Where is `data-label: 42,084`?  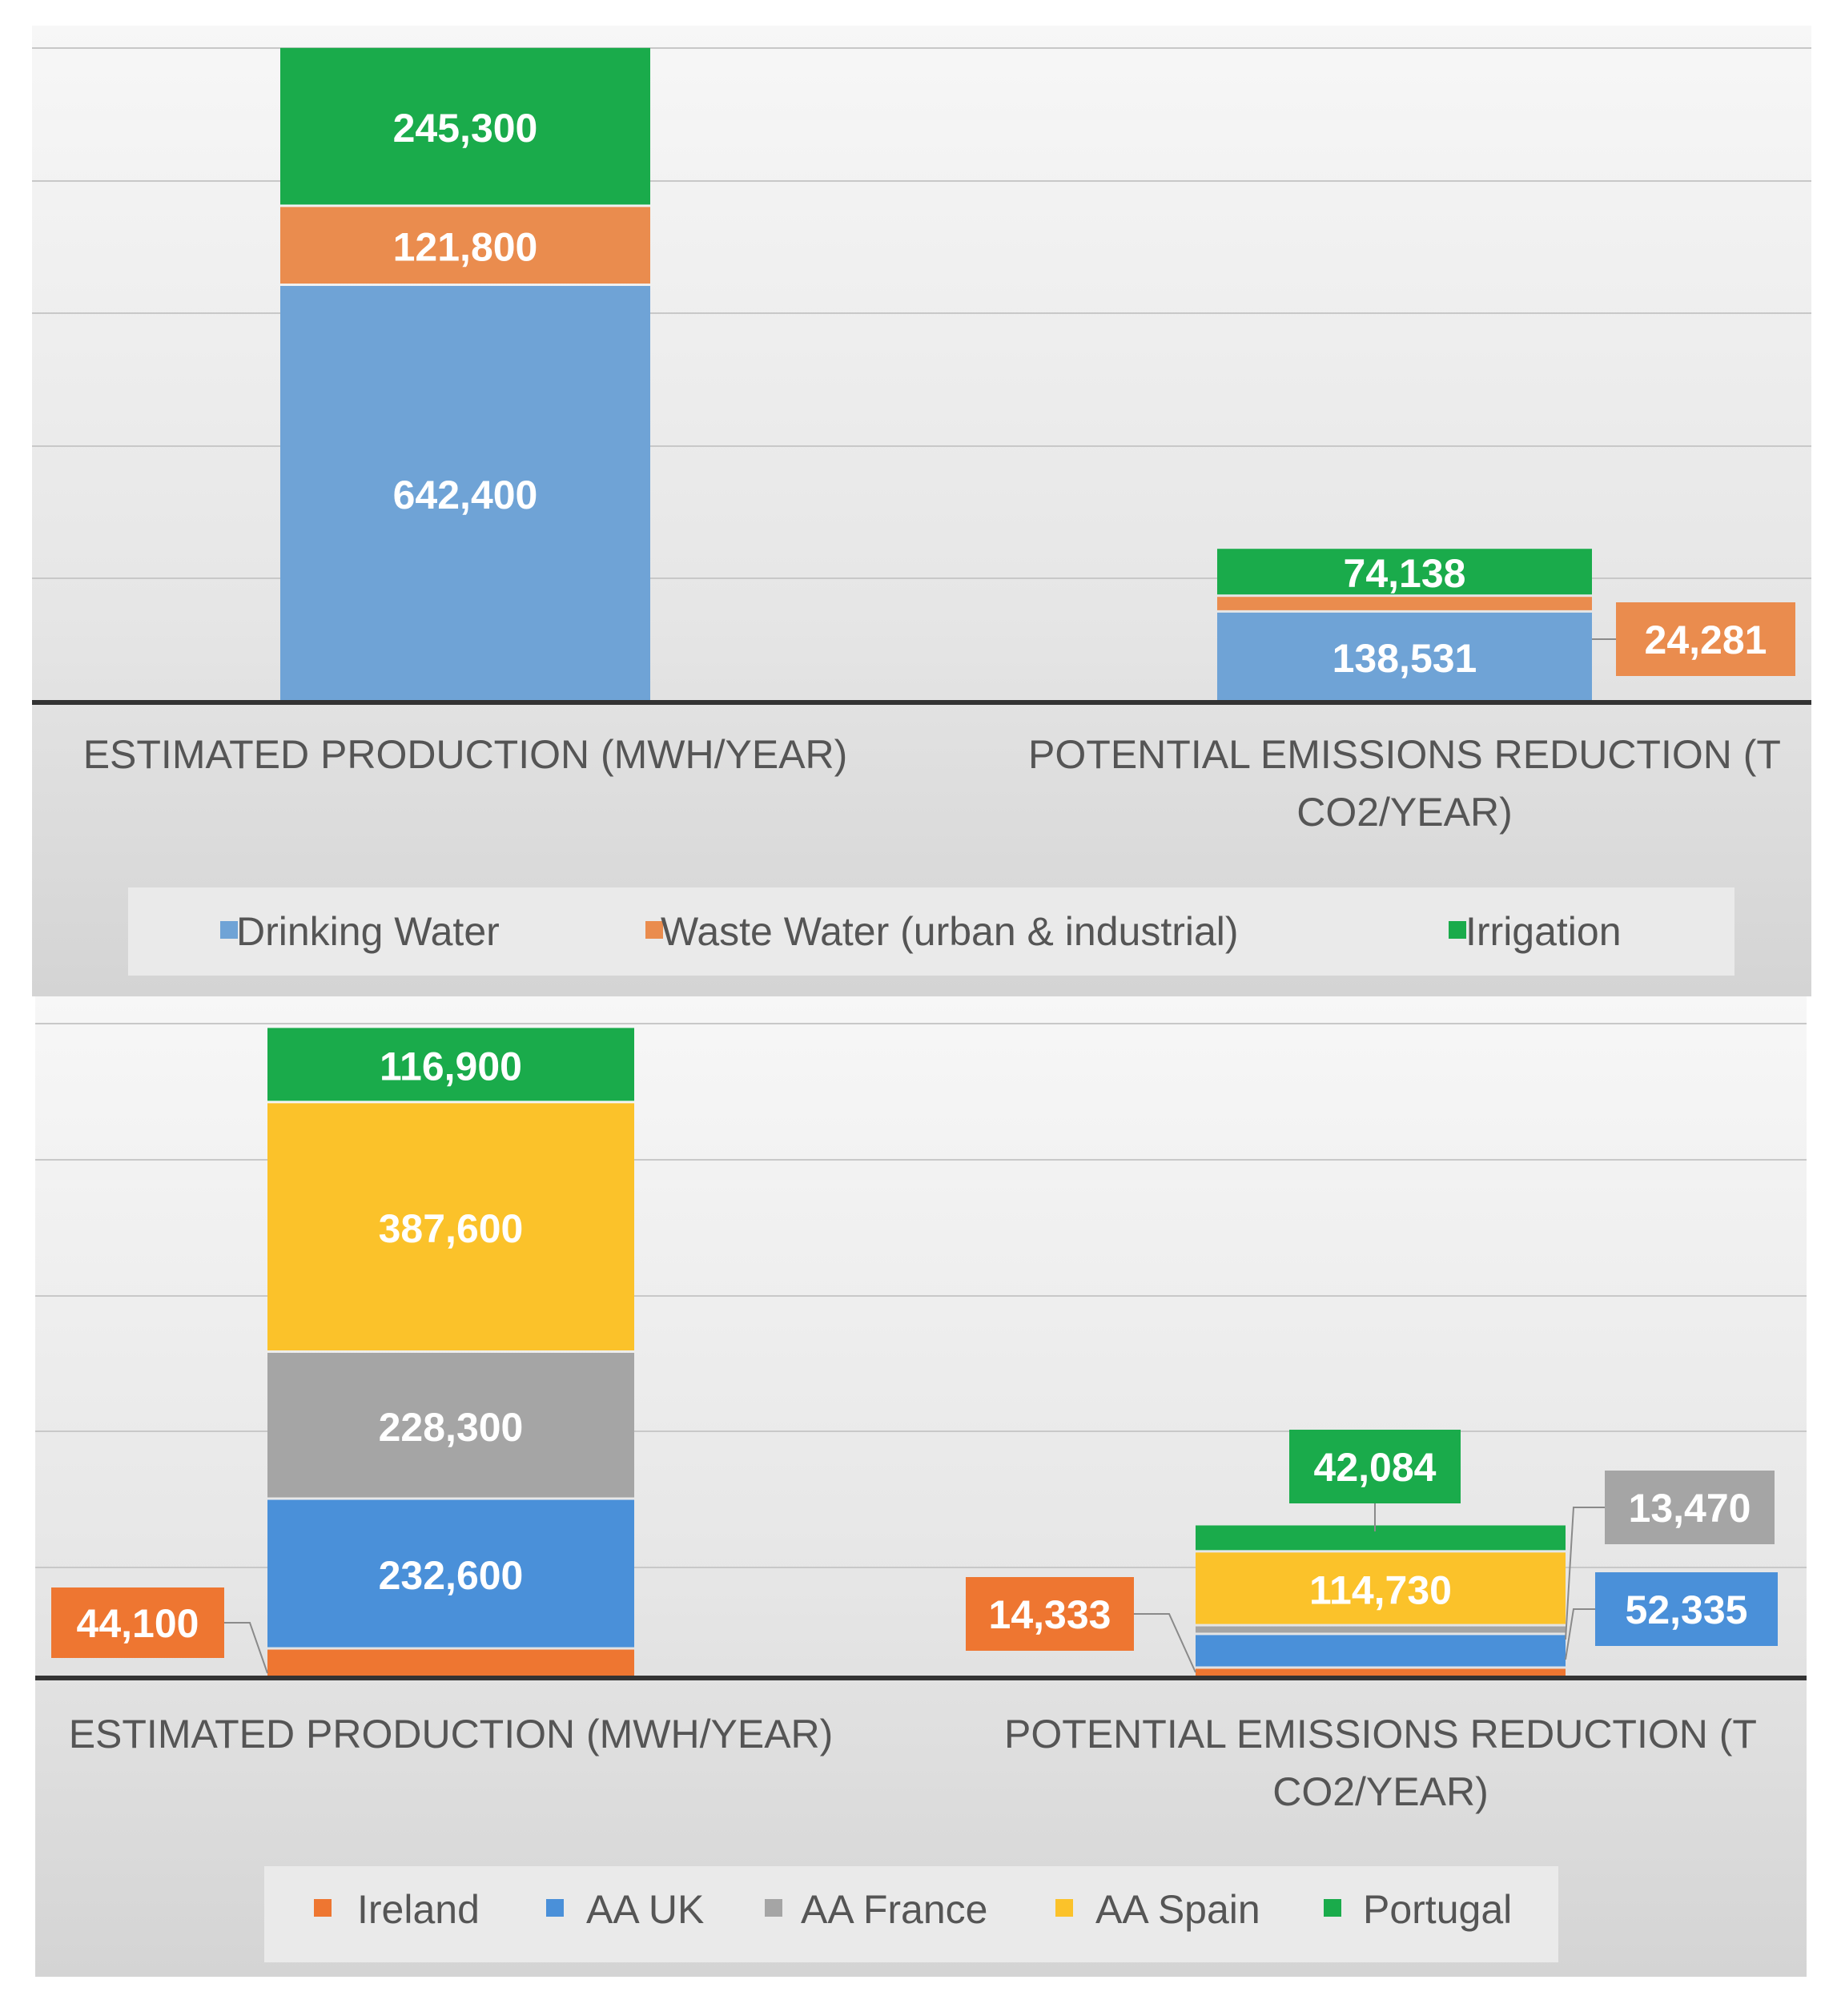
data-label: 42,084 is located at coordinates (1375, 1467).